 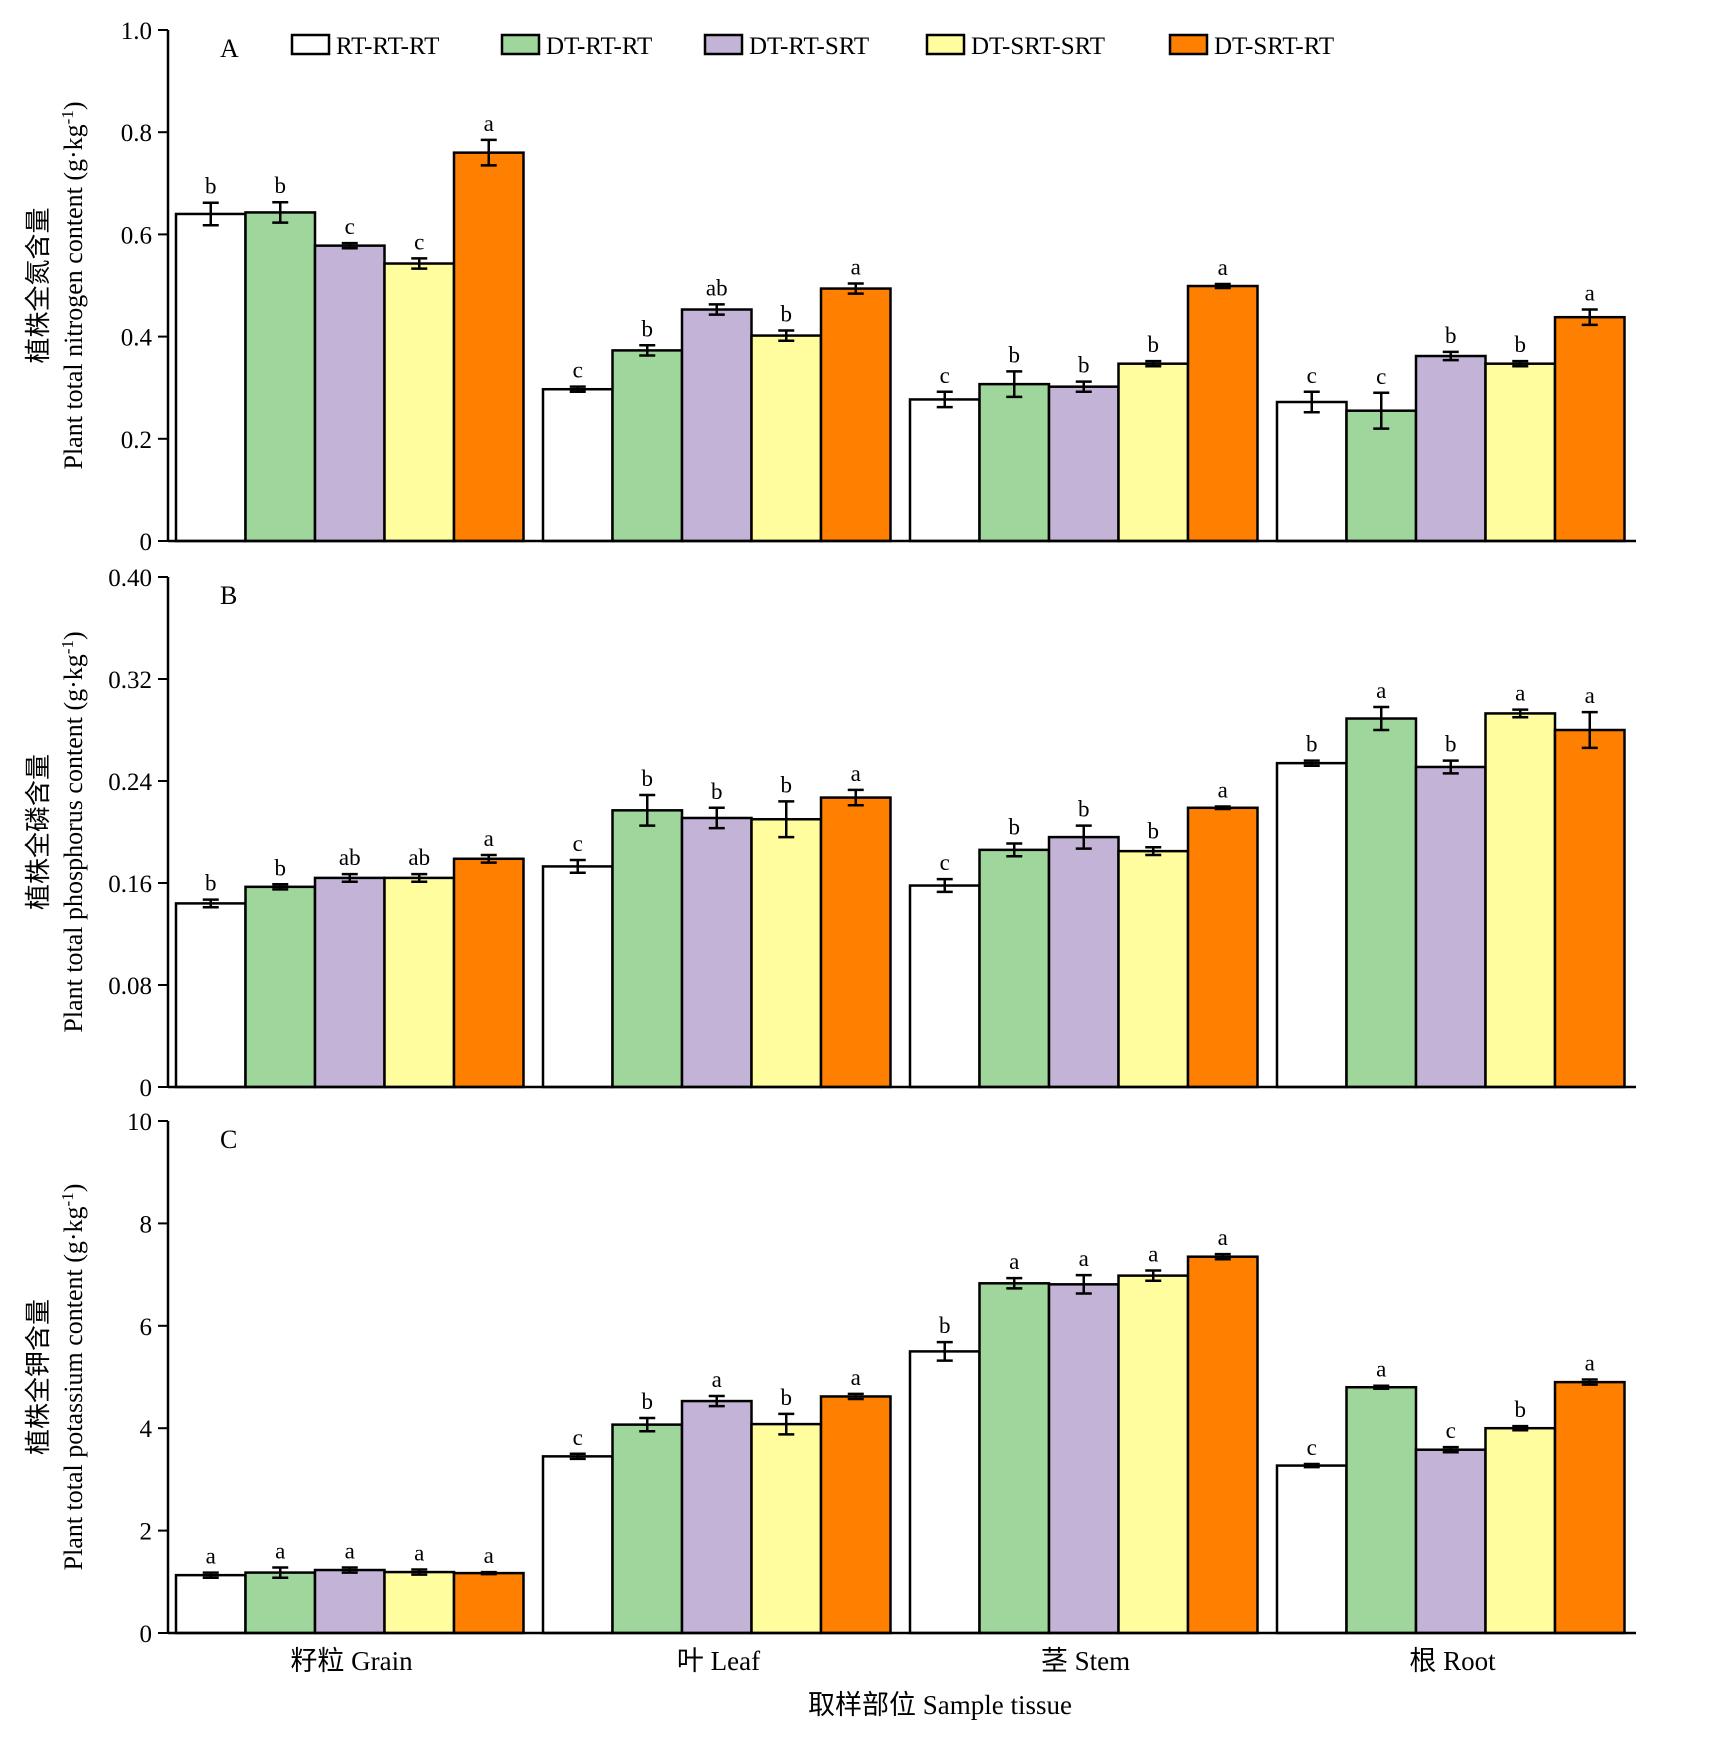 I want to click on legend-item: DT-SRT-SRT, so click(x=1015, y=46).